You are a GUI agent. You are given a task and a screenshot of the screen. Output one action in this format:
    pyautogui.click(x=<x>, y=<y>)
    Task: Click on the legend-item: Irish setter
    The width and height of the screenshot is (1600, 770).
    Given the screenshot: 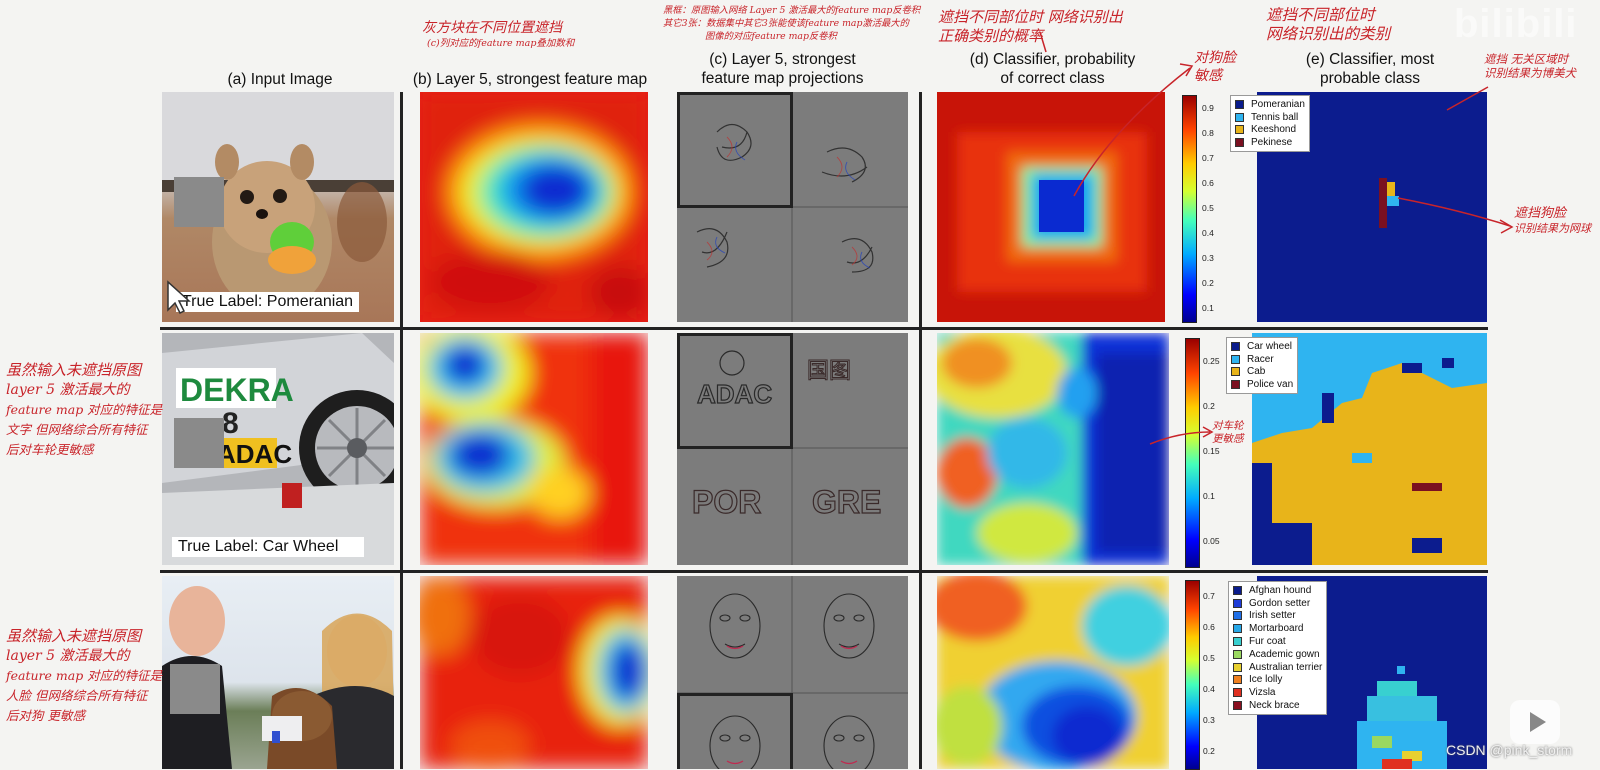 What is the action you would take?
    pyautogui.click(x=1277, y=616)
    